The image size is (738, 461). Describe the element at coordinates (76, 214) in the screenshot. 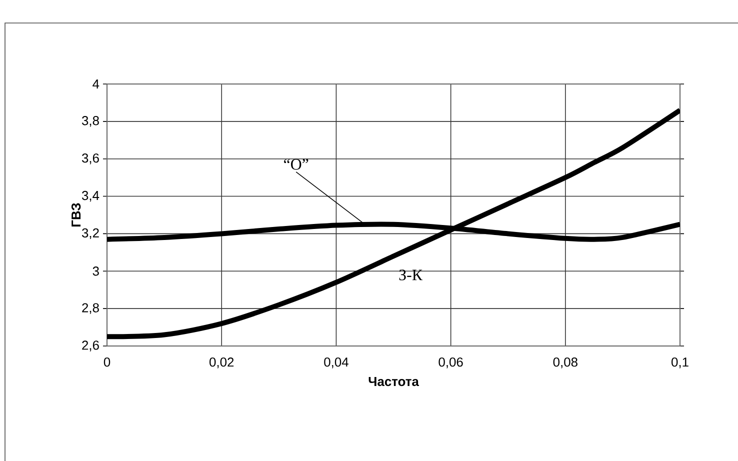

I see `y-axis-title: ГВЗ` at that location.